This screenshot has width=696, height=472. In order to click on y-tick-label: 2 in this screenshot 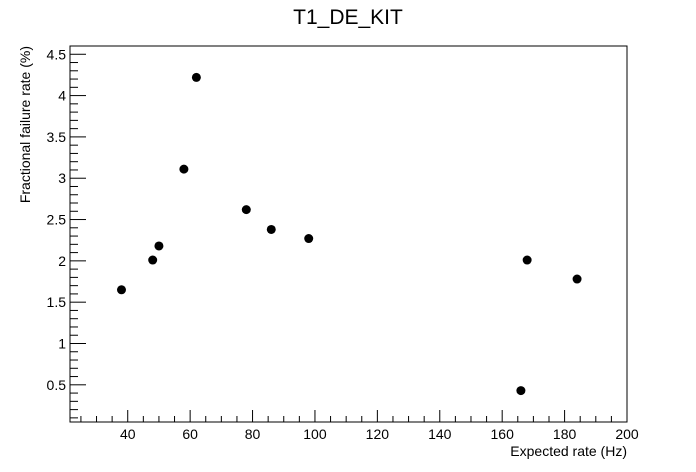, I will do `click(62, 261)`.